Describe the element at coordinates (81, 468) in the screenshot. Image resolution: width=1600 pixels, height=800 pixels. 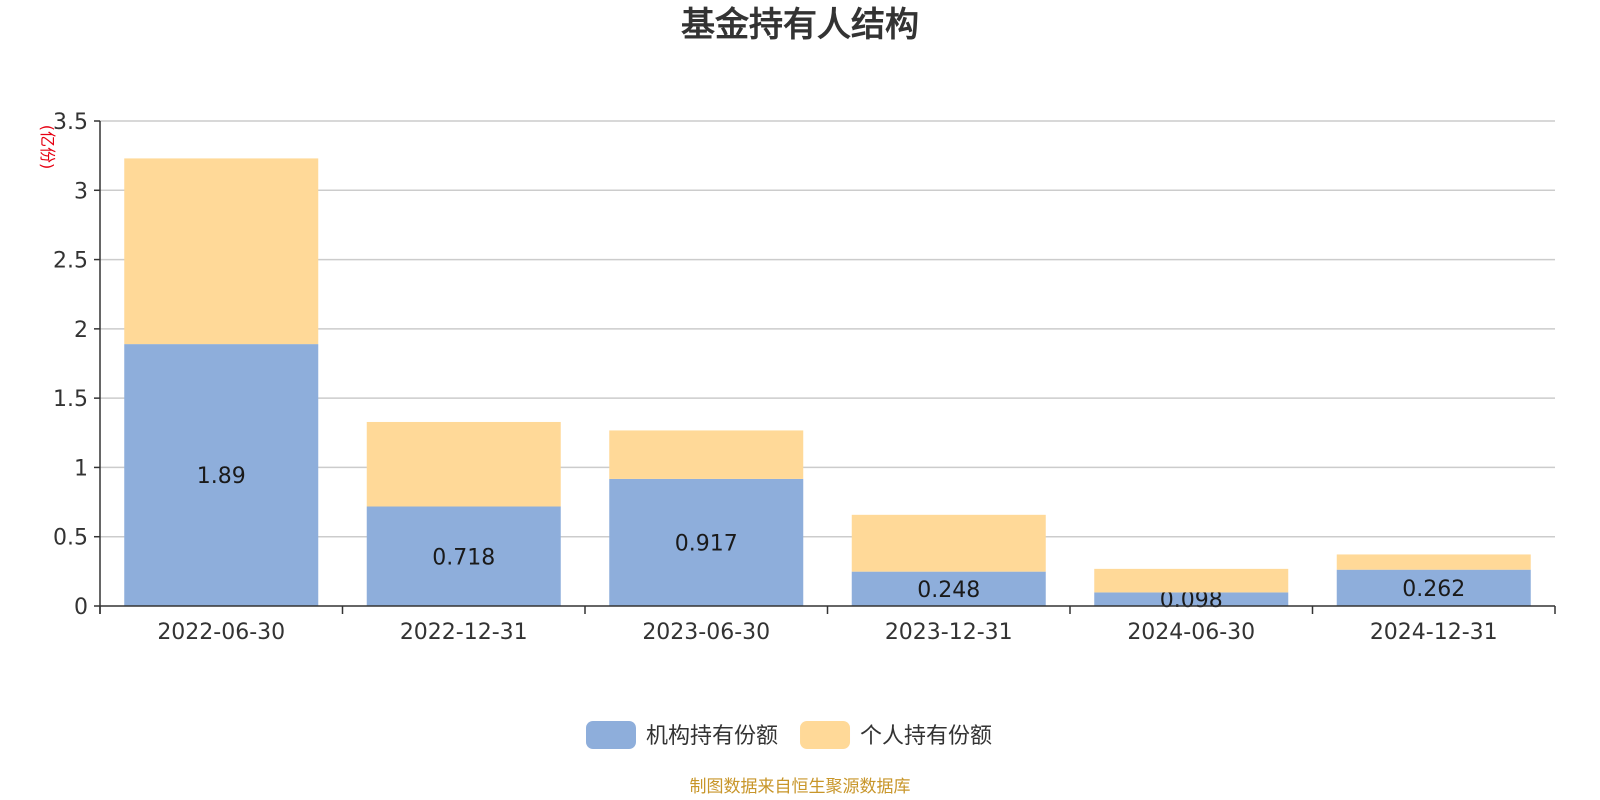
I see `y-tick-label: 1` at that location.